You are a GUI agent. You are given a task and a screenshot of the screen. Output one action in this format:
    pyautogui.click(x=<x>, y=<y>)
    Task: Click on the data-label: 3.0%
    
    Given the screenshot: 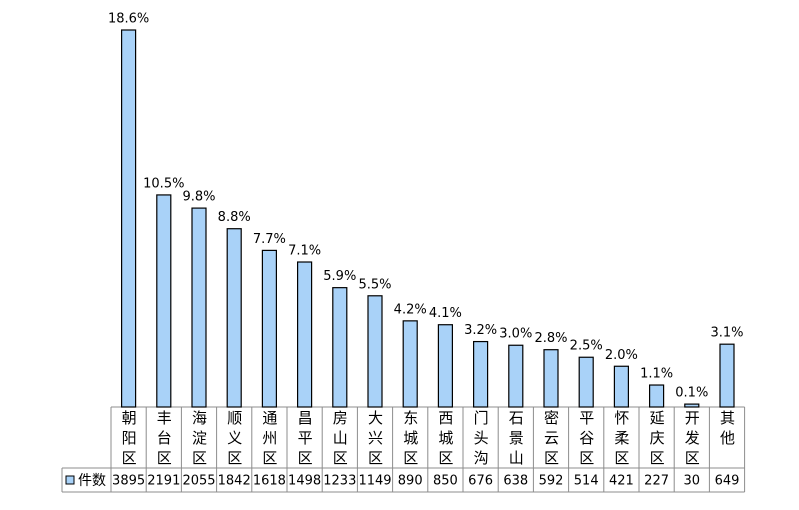 What is the action you would take?
    pyautogui.click(x=515, y=334)
    